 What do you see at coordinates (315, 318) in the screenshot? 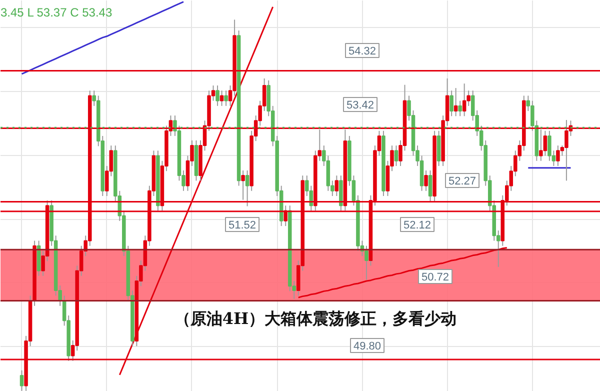
I see `annotation: （原油4H）大箱体震荡修正，多看少动` at bounding box center [315, 318].